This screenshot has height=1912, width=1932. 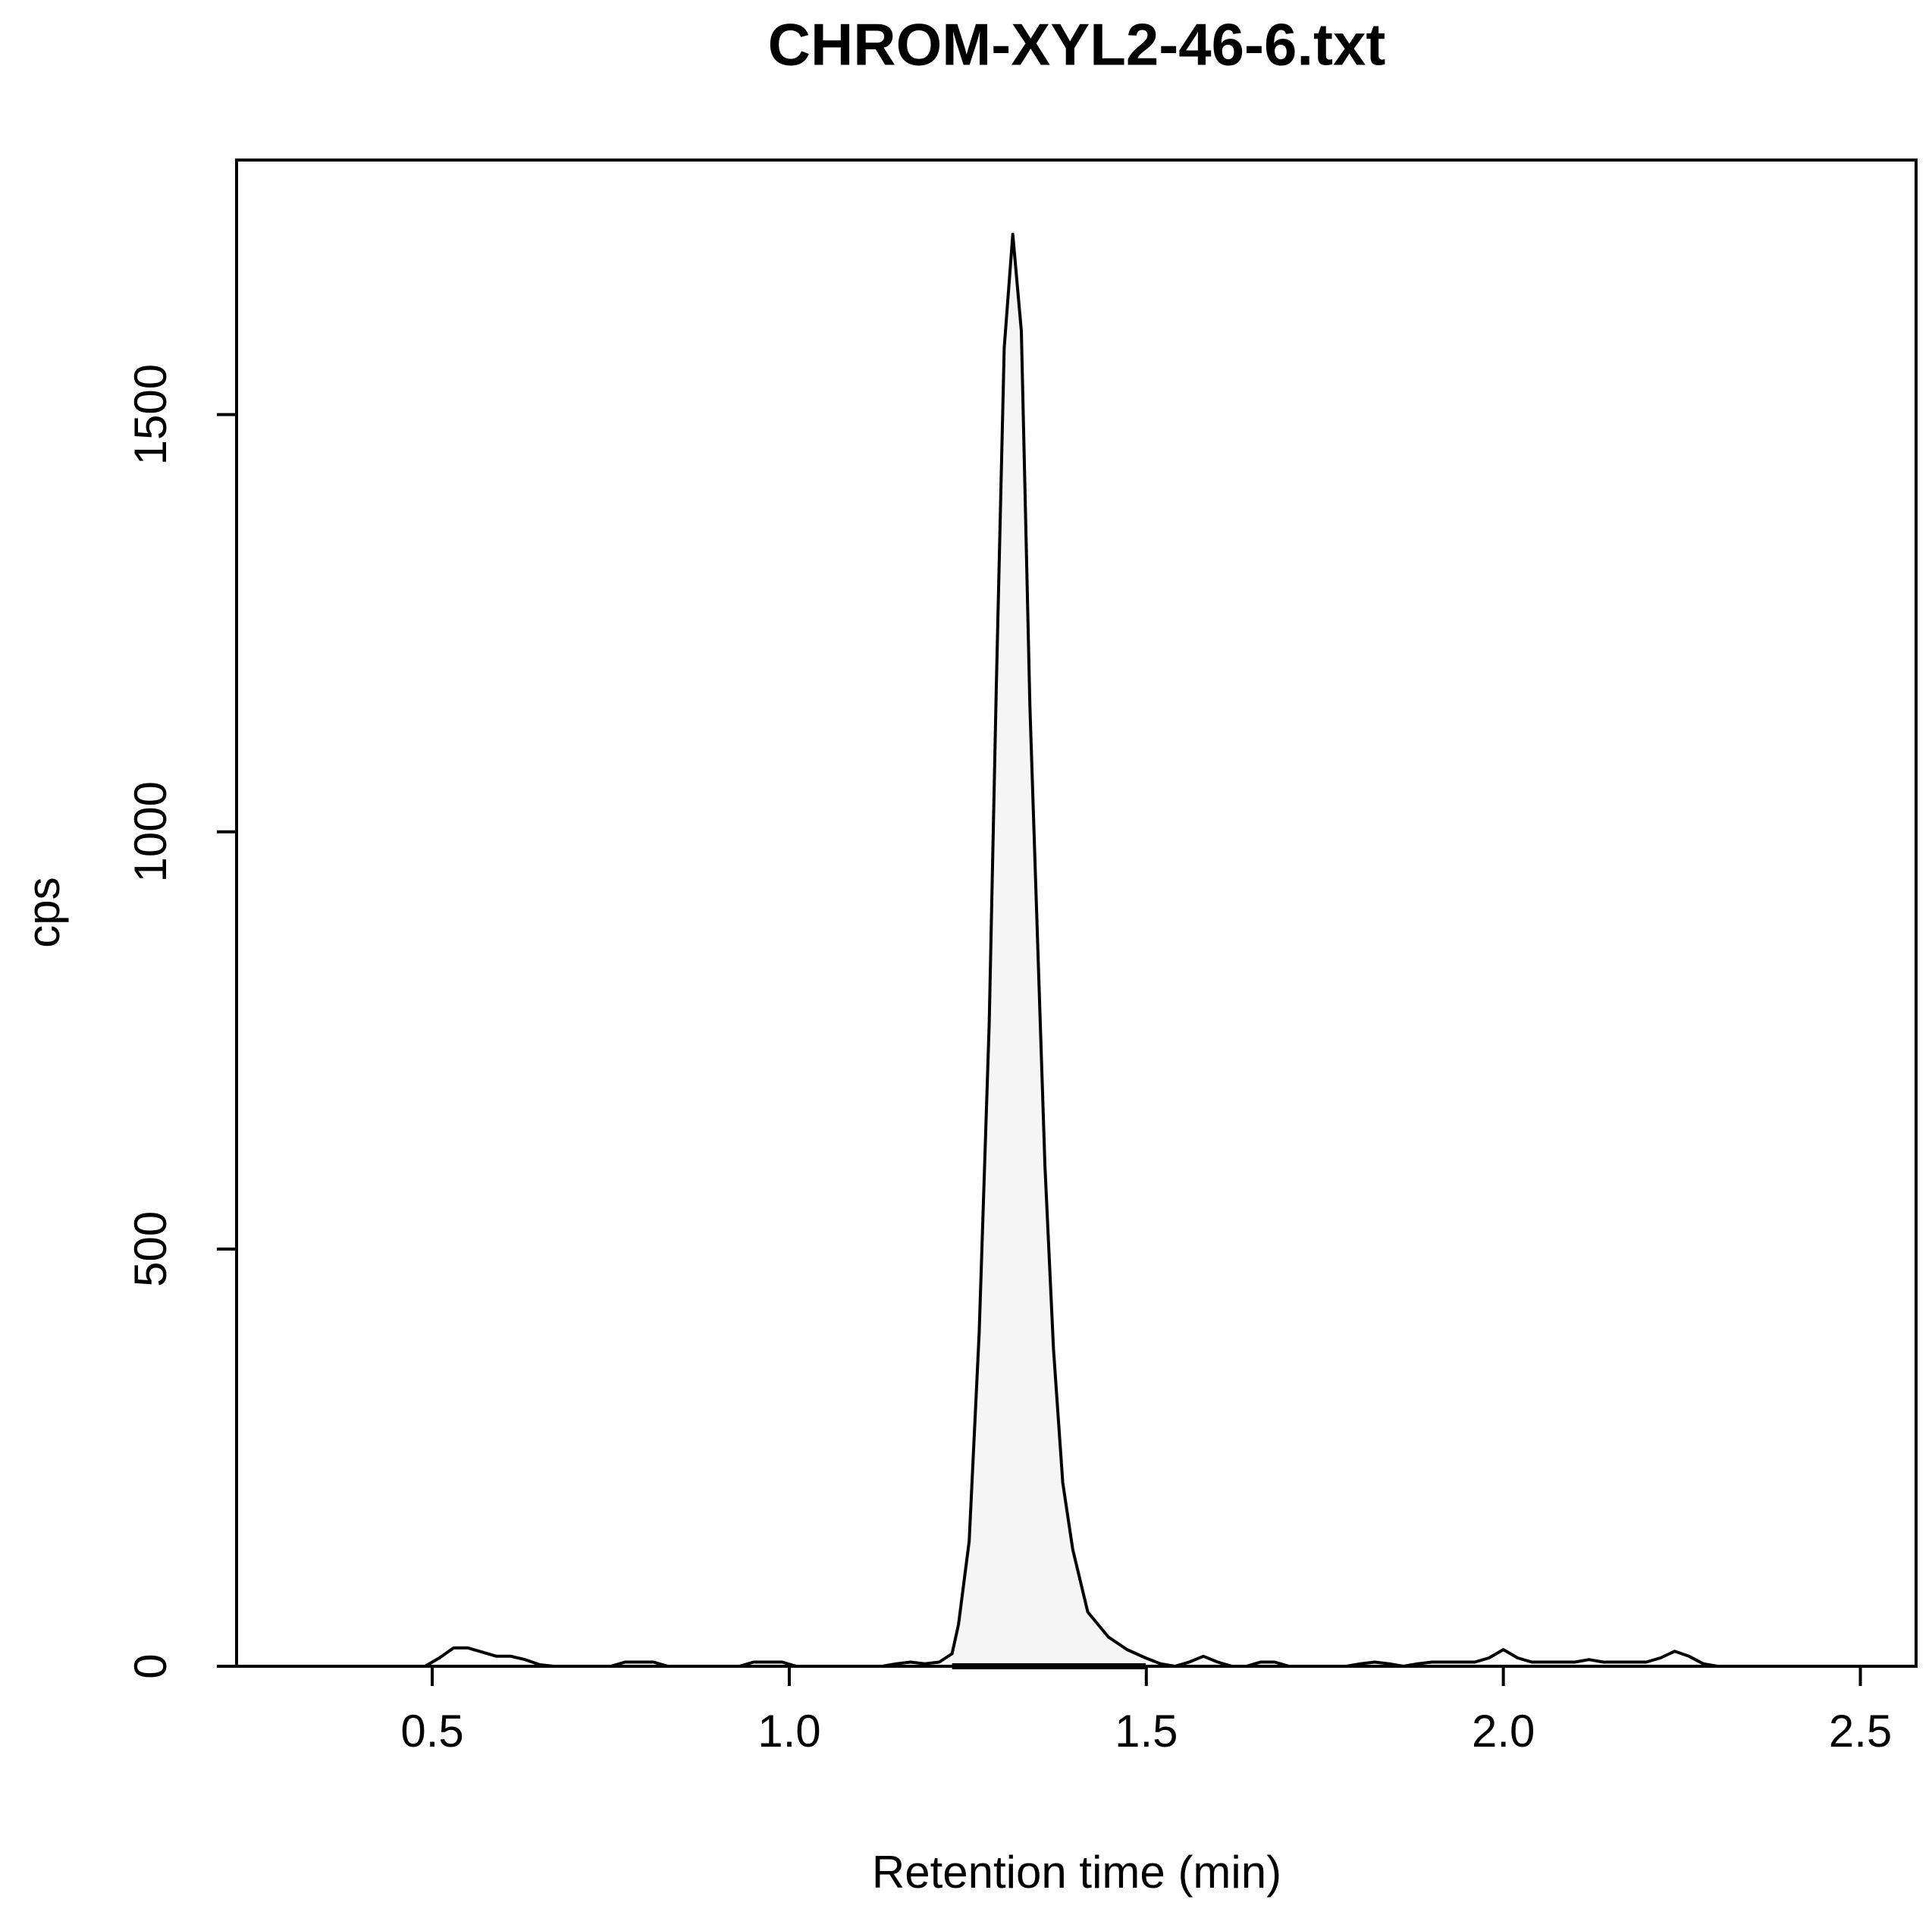 What do you see at coordinates (788, 1731) in the screenshot?
I see `x-tick-label: 1.0` at bounding box center [788, 1731].